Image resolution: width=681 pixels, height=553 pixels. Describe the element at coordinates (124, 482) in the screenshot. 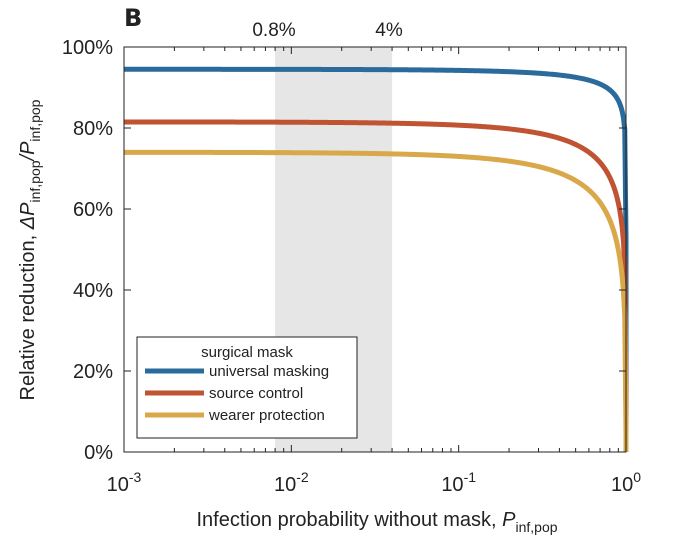

I see `x-tick-label: 10⁻³` at that location.